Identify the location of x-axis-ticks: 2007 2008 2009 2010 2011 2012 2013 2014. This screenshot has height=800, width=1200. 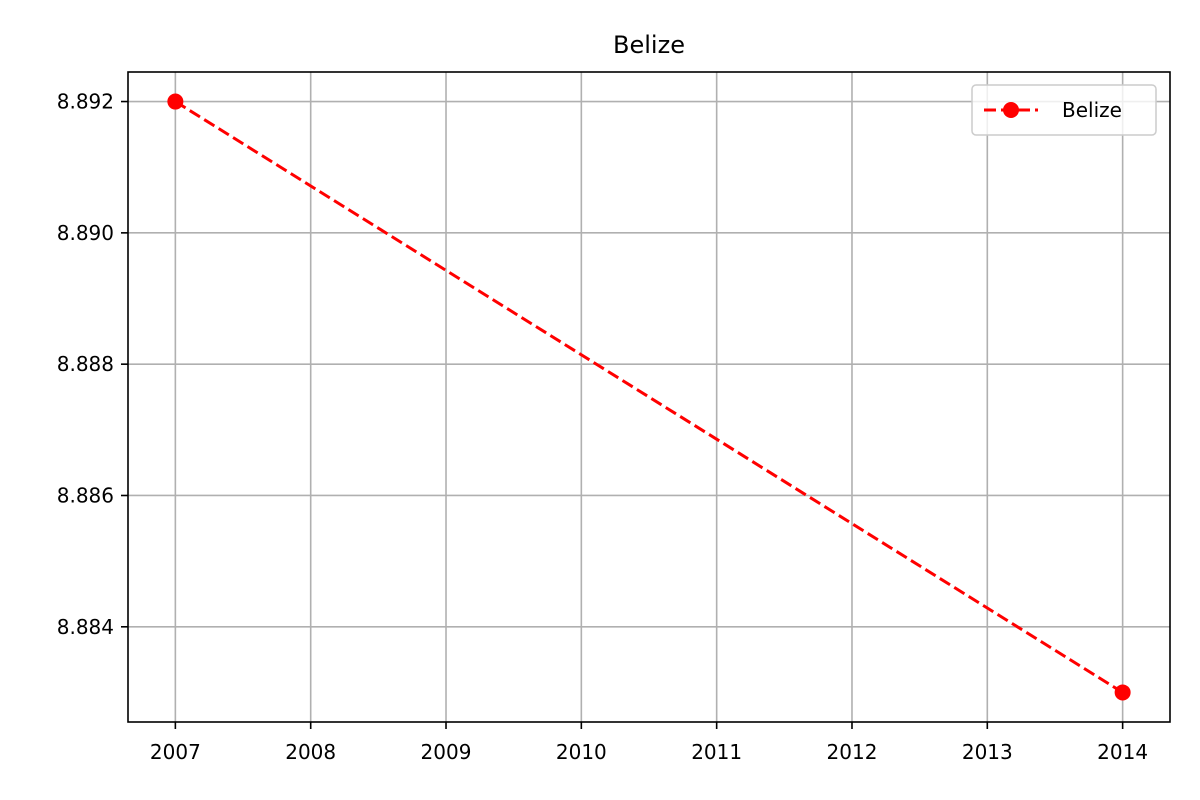
(649, 743).